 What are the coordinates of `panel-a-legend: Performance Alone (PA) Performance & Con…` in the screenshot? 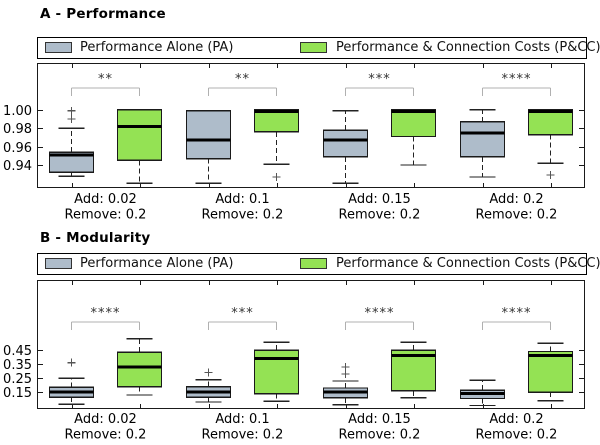 It's located at (318, 48).